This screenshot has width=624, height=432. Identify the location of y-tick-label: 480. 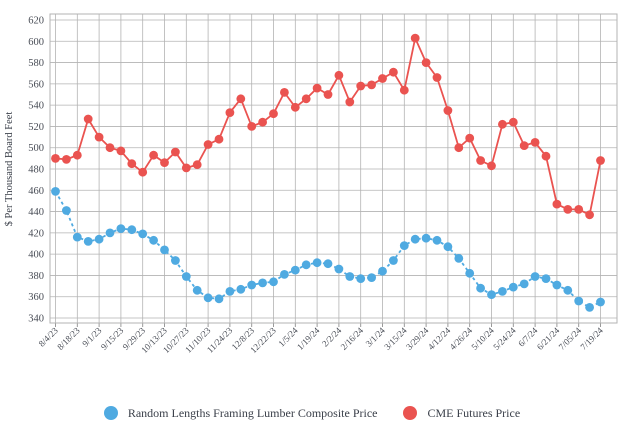
(36, 170).